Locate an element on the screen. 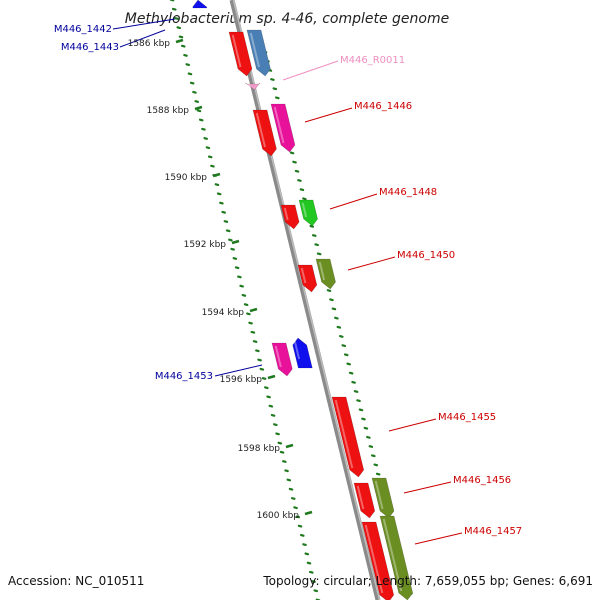 This screenshot has width=600, height=600. gene-label: M446_1450 is located at coordinates (426, 255).